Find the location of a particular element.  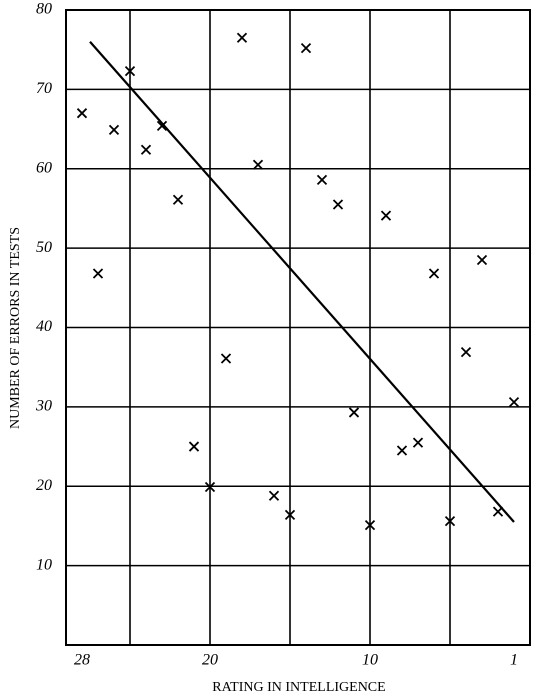

y-tick-label: 80 is located at coordinates (44, 9).